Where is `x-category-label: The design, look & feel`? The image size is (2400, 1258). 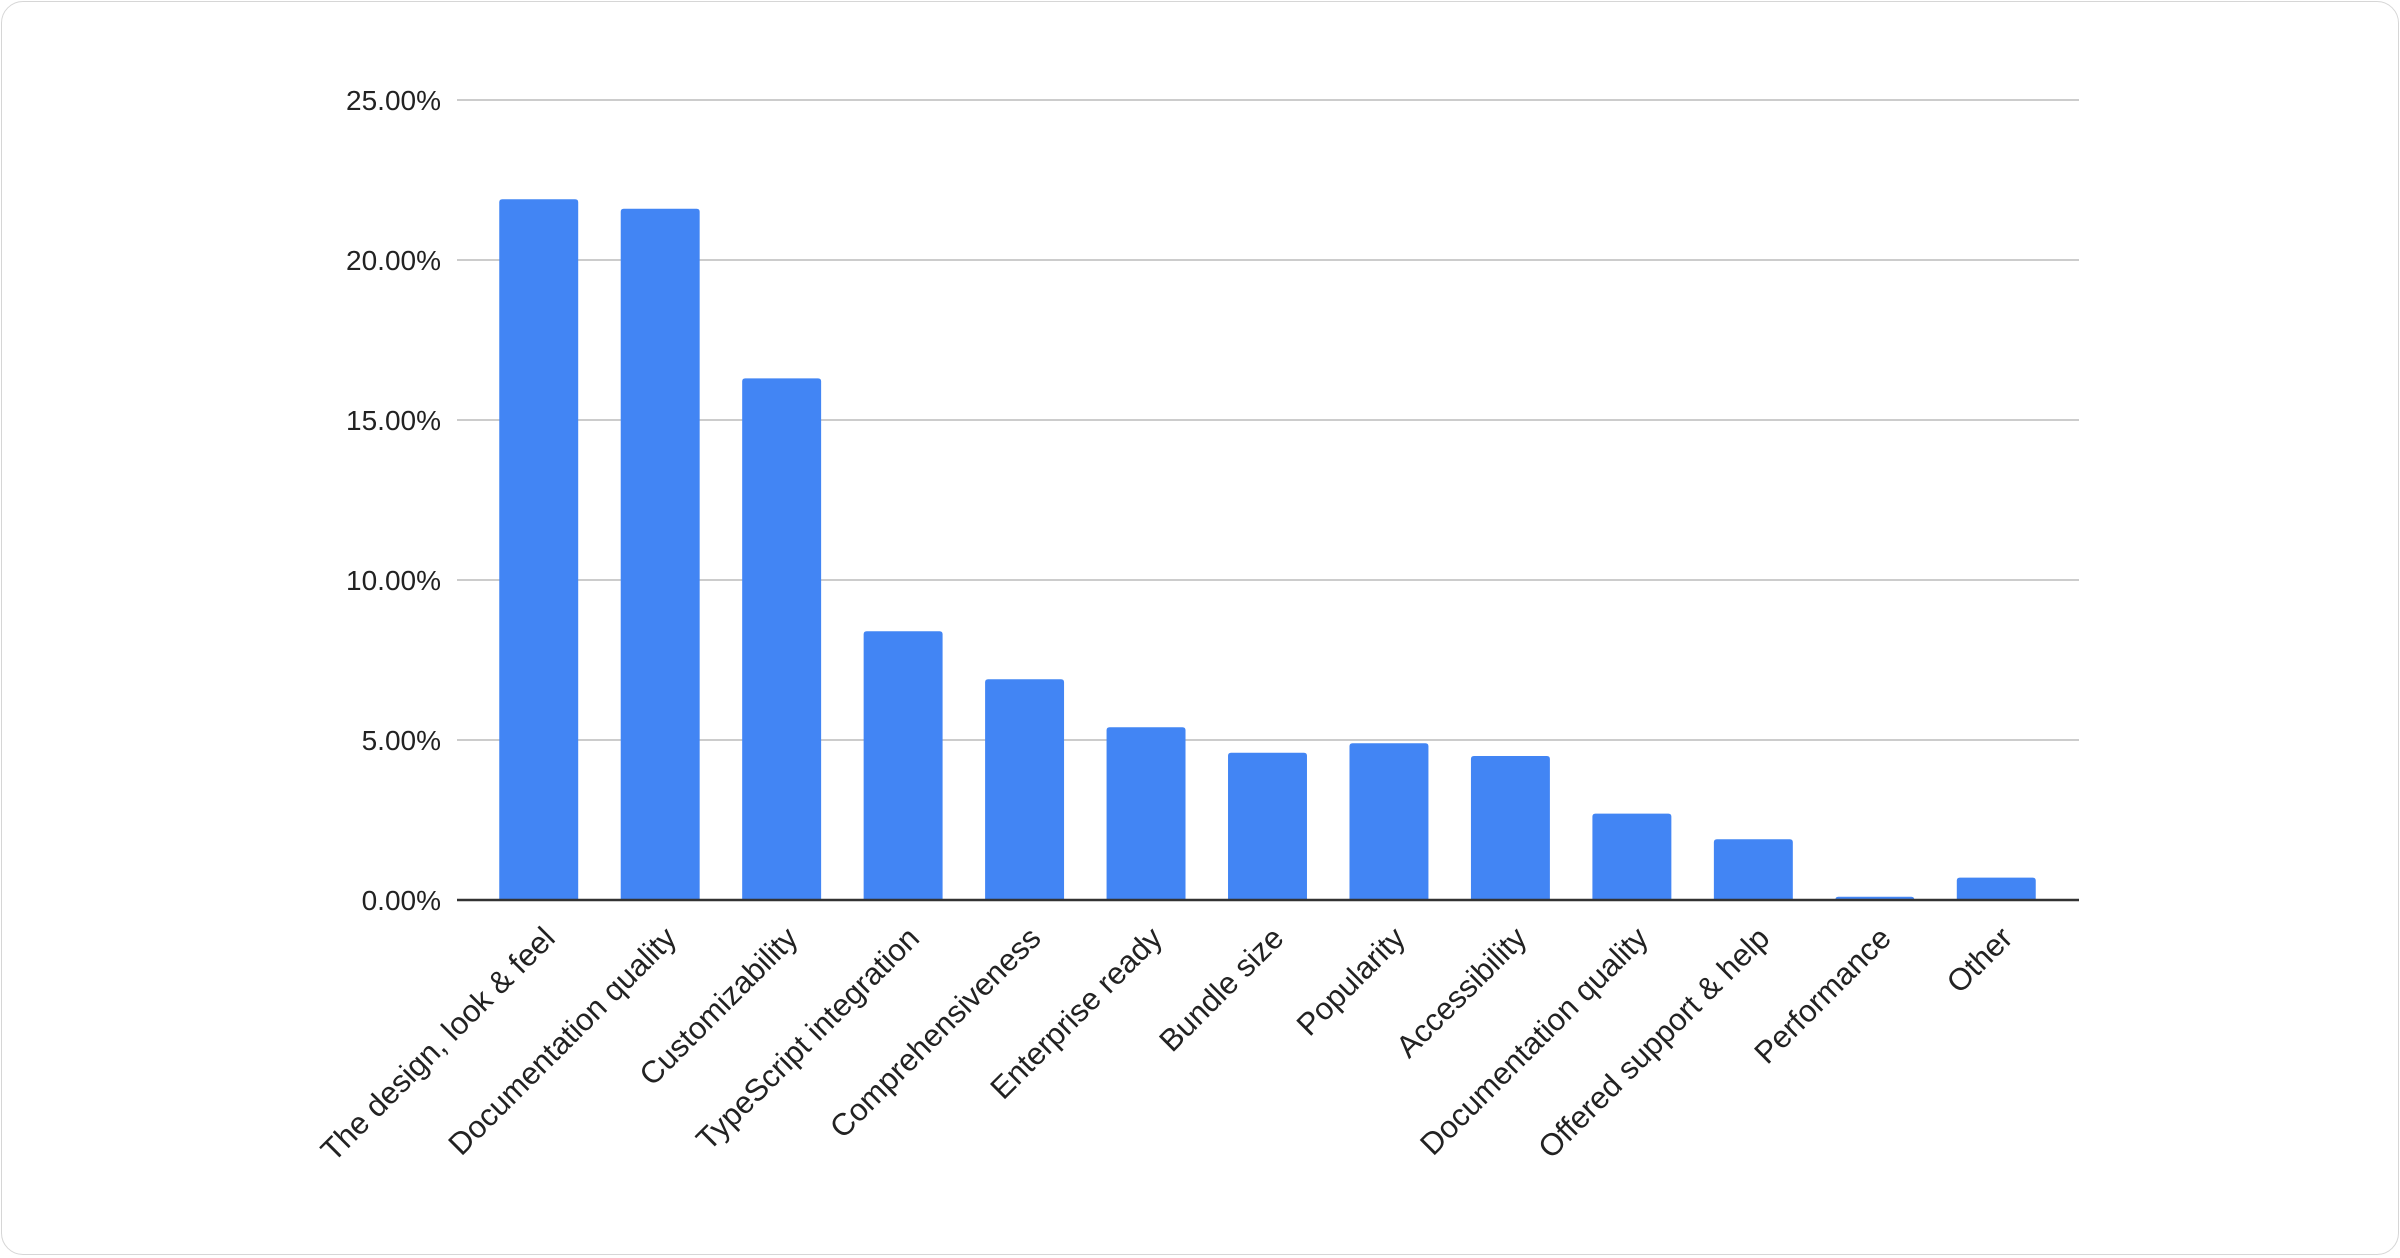 x-category-label: The design, look & feel is located at coordinates (438, 1044).